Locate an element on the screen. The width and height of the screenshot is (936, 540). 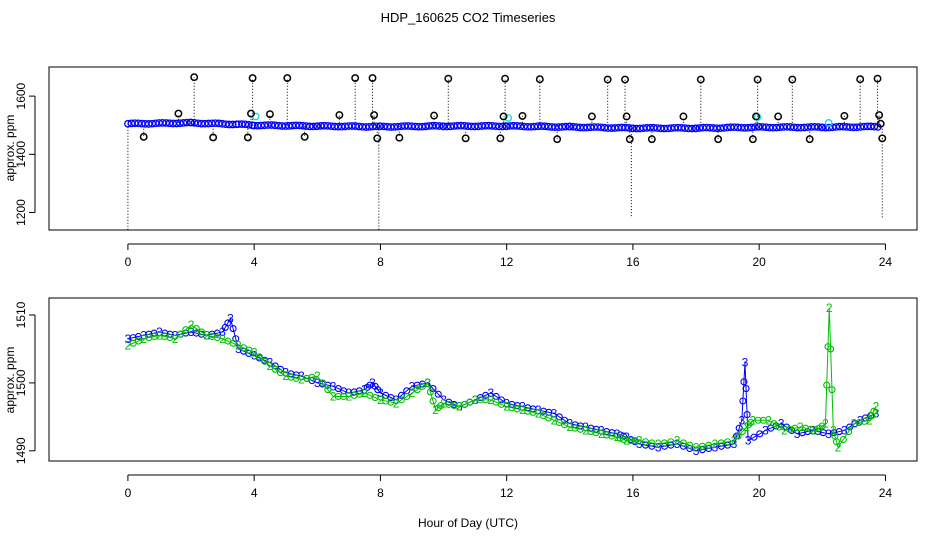
y-tick-label: 1600 is located at coordinates (21, 95).